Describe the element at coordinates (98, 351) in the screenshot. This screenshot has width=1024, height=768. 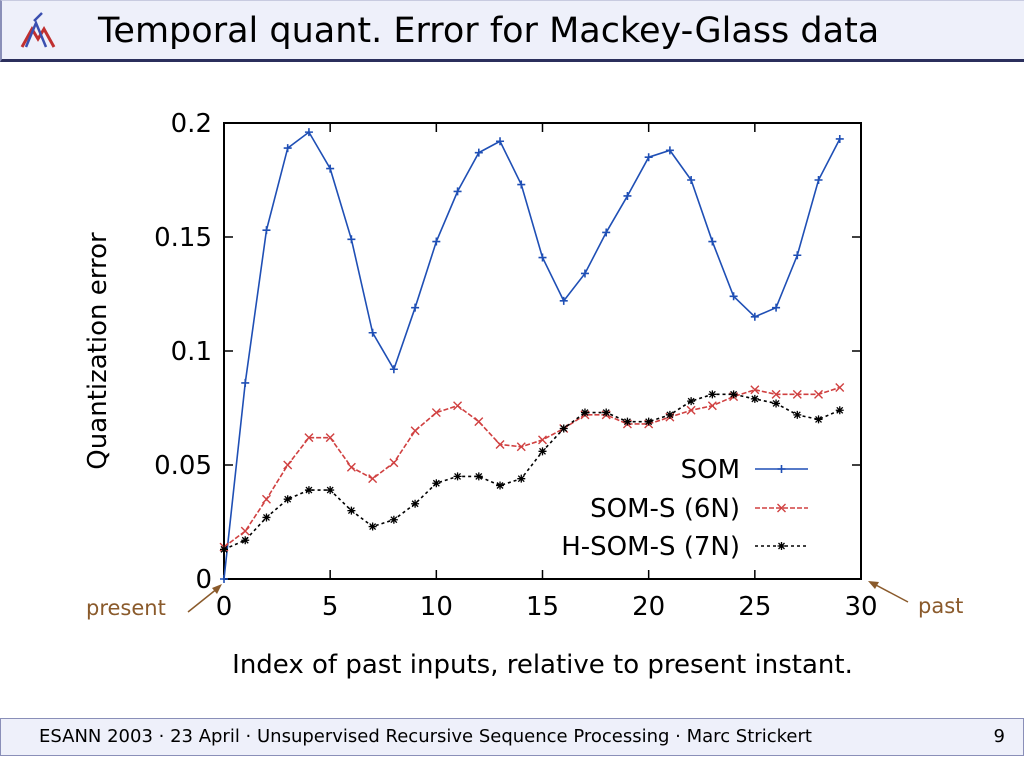
I see `y-axis-label: Quantization error` at that location.